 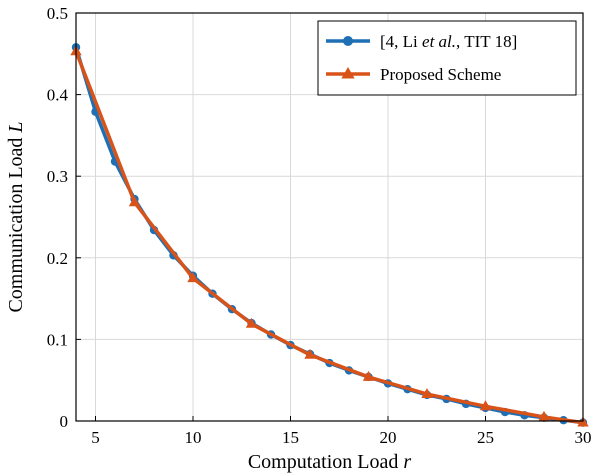 I want to click on legend-entry-li-et-al: [4, Li et al., TIT 18], so click(x=421, y=41).